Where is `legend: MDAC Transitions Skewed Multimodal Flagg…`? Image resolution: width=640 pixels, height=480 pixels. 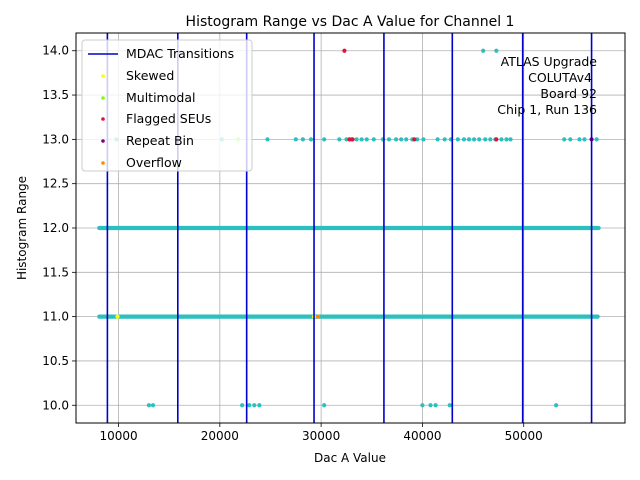 legend: MDAC Transitions Skewed Multimodal Flagg… is located at coordinates (167, 105).